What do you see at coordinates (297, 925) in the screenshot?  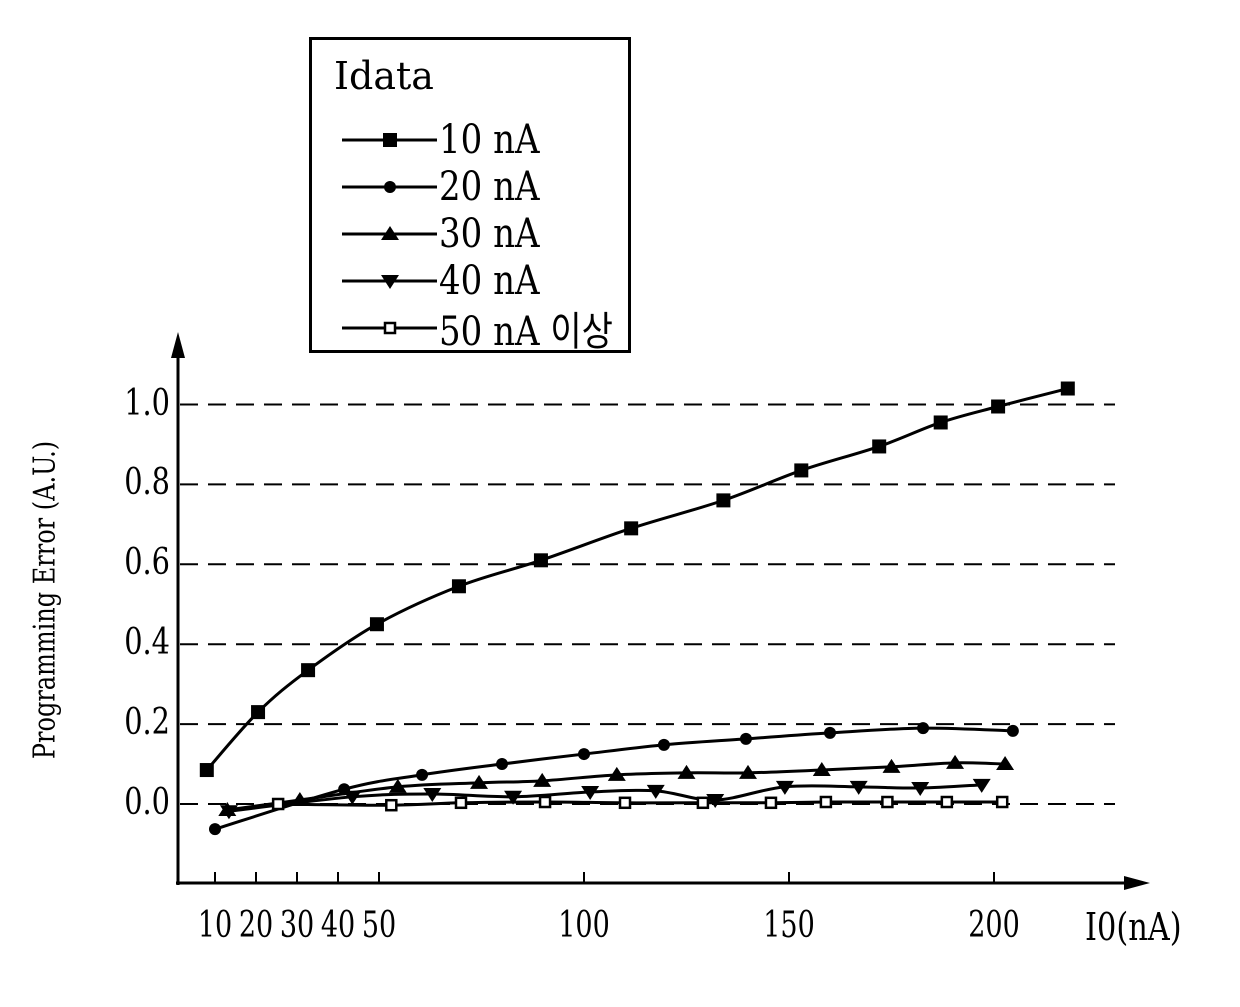 I see `x-tick-label: 30` at bounding box center [297, 925].